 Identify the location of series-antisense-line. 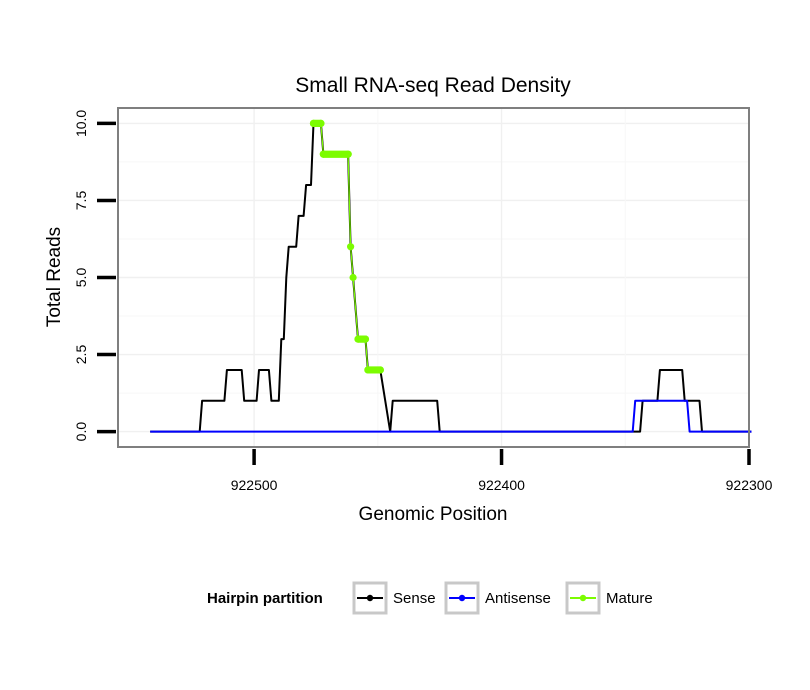
(451, 416).